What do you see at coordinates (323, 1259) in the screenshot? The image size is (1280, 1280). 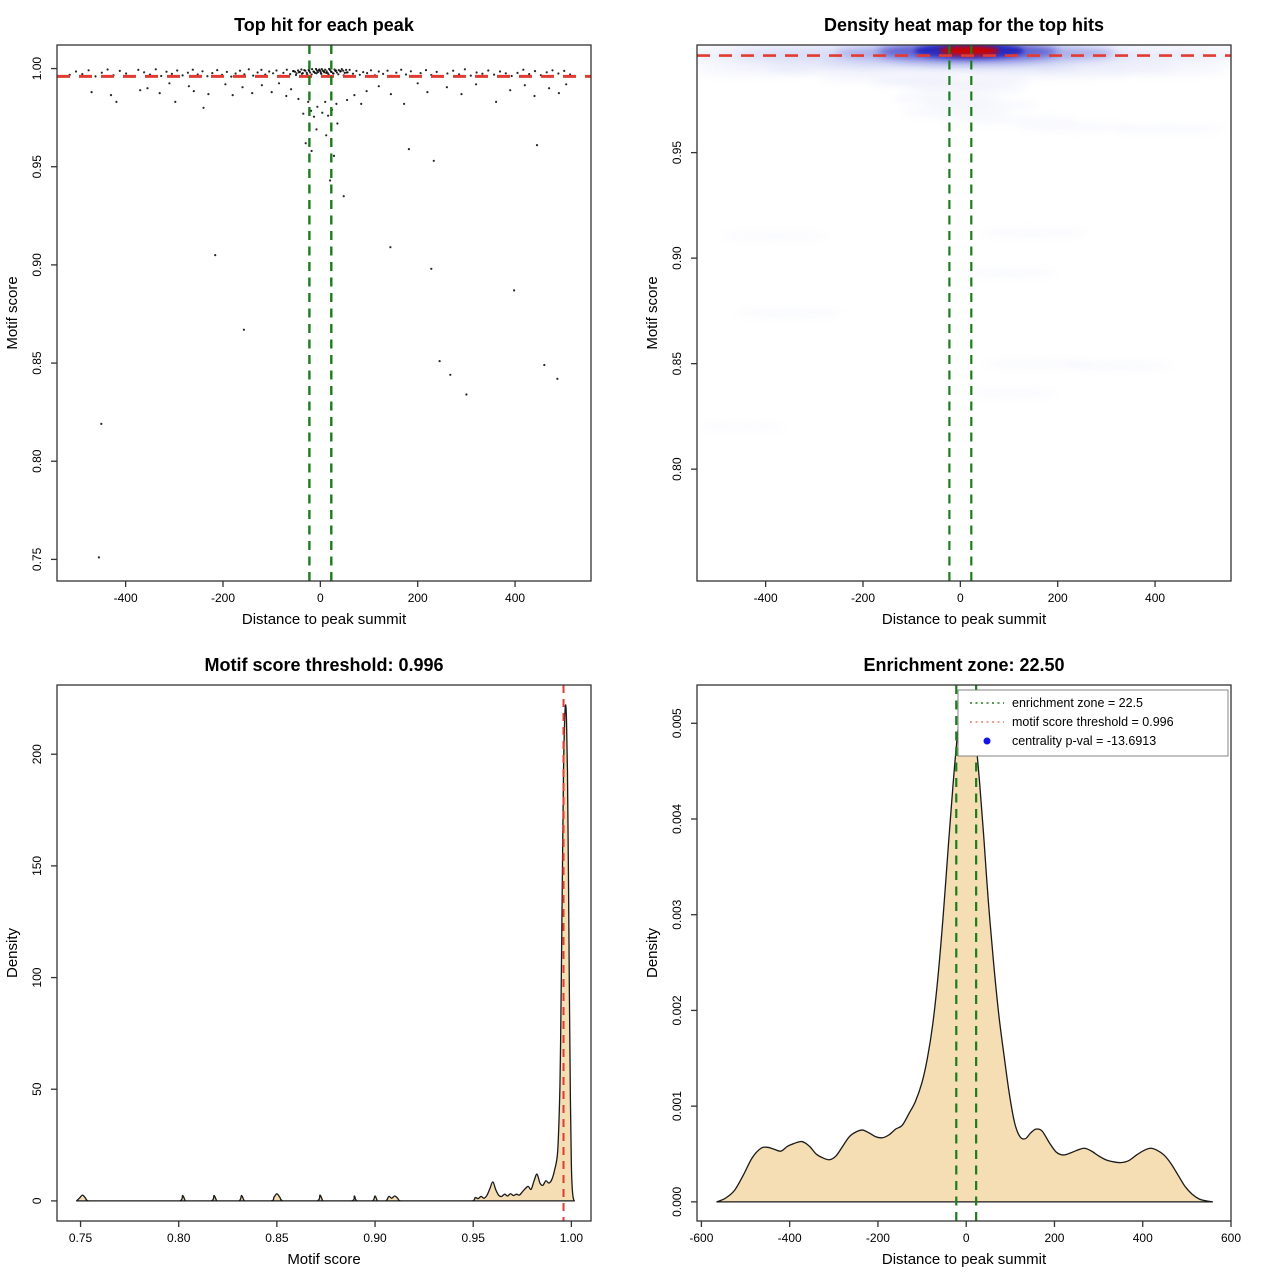 I see `x-axis-label: Motif score` at bounding box center [323, 1259].